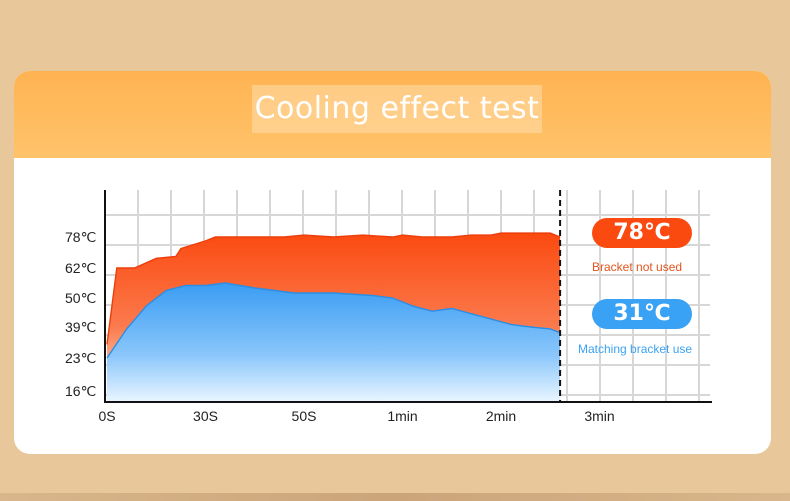 The width and height of the screenshot is (790, 501). I want to click on title-plate, so click(397, 109).